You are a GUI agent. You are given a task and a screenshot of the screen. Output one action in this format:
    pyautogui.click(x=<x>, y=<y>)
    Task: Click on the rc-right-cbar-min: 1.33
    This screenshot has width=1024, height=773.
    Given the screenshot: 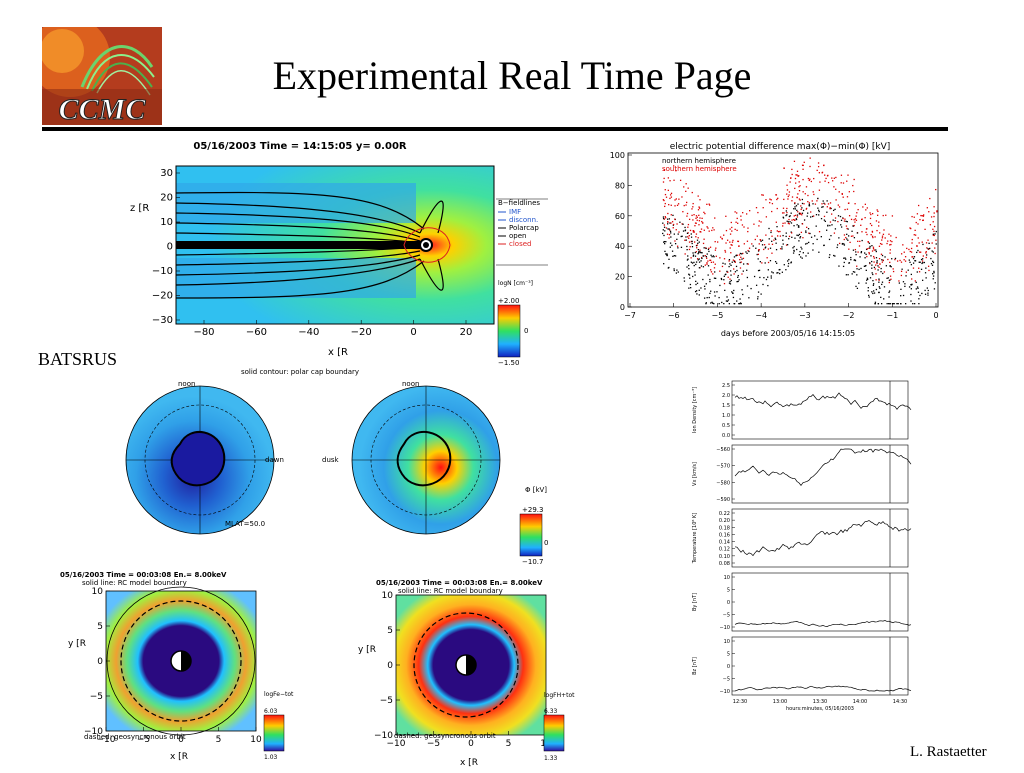 What is the action you would take?
    pyautogui.click(x=551, y=758)
    